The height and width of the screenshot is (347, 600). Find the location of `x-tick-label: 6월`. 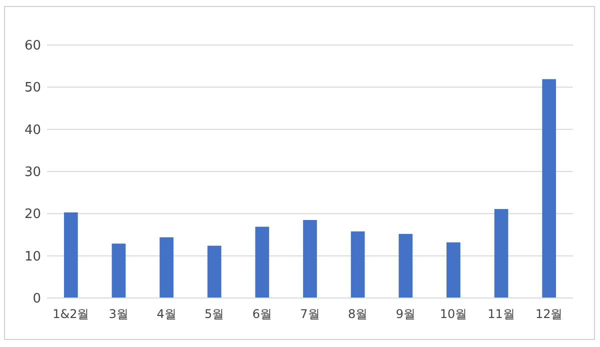

x-tick-label: 6월 is located at coordinates (262, 314).